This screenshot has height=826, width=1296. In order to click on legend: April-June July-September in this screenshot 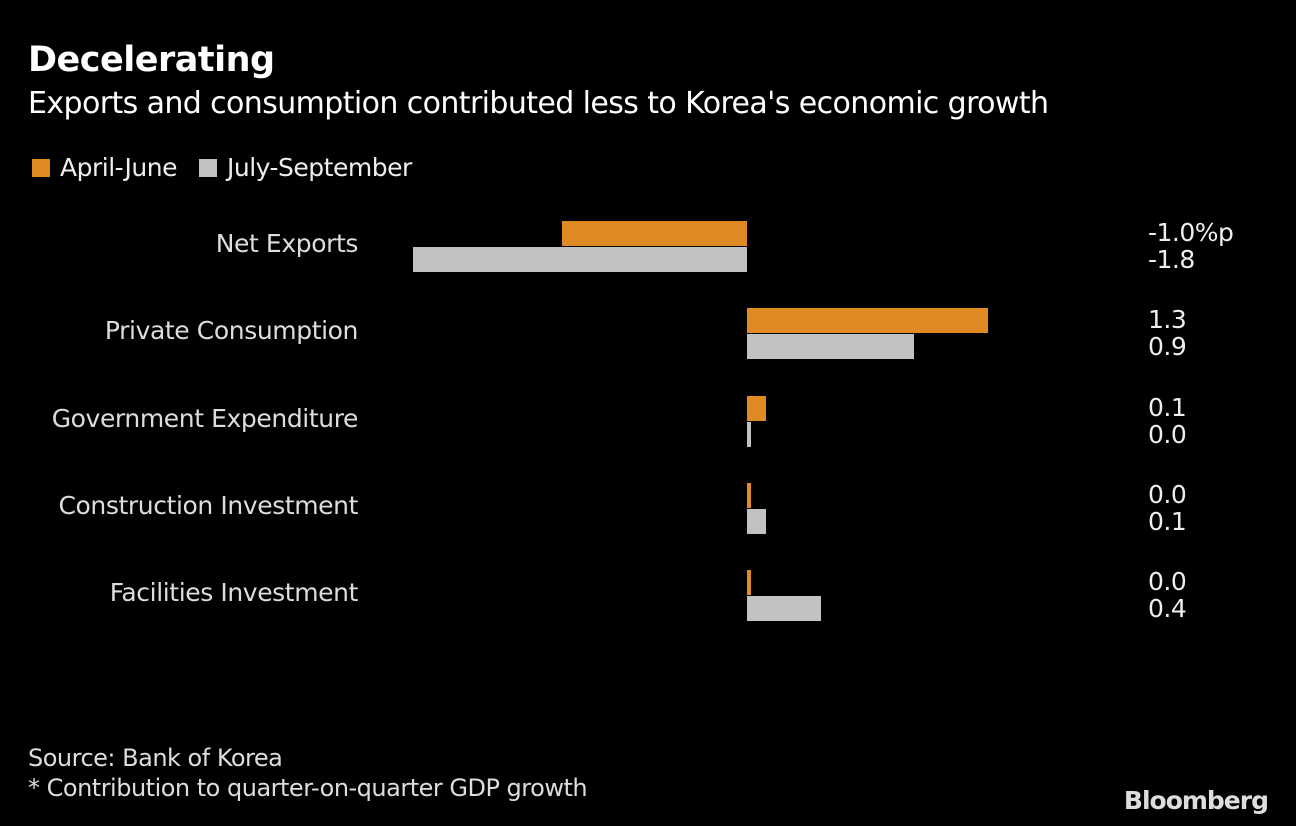, I will do `click(233, 167)`.